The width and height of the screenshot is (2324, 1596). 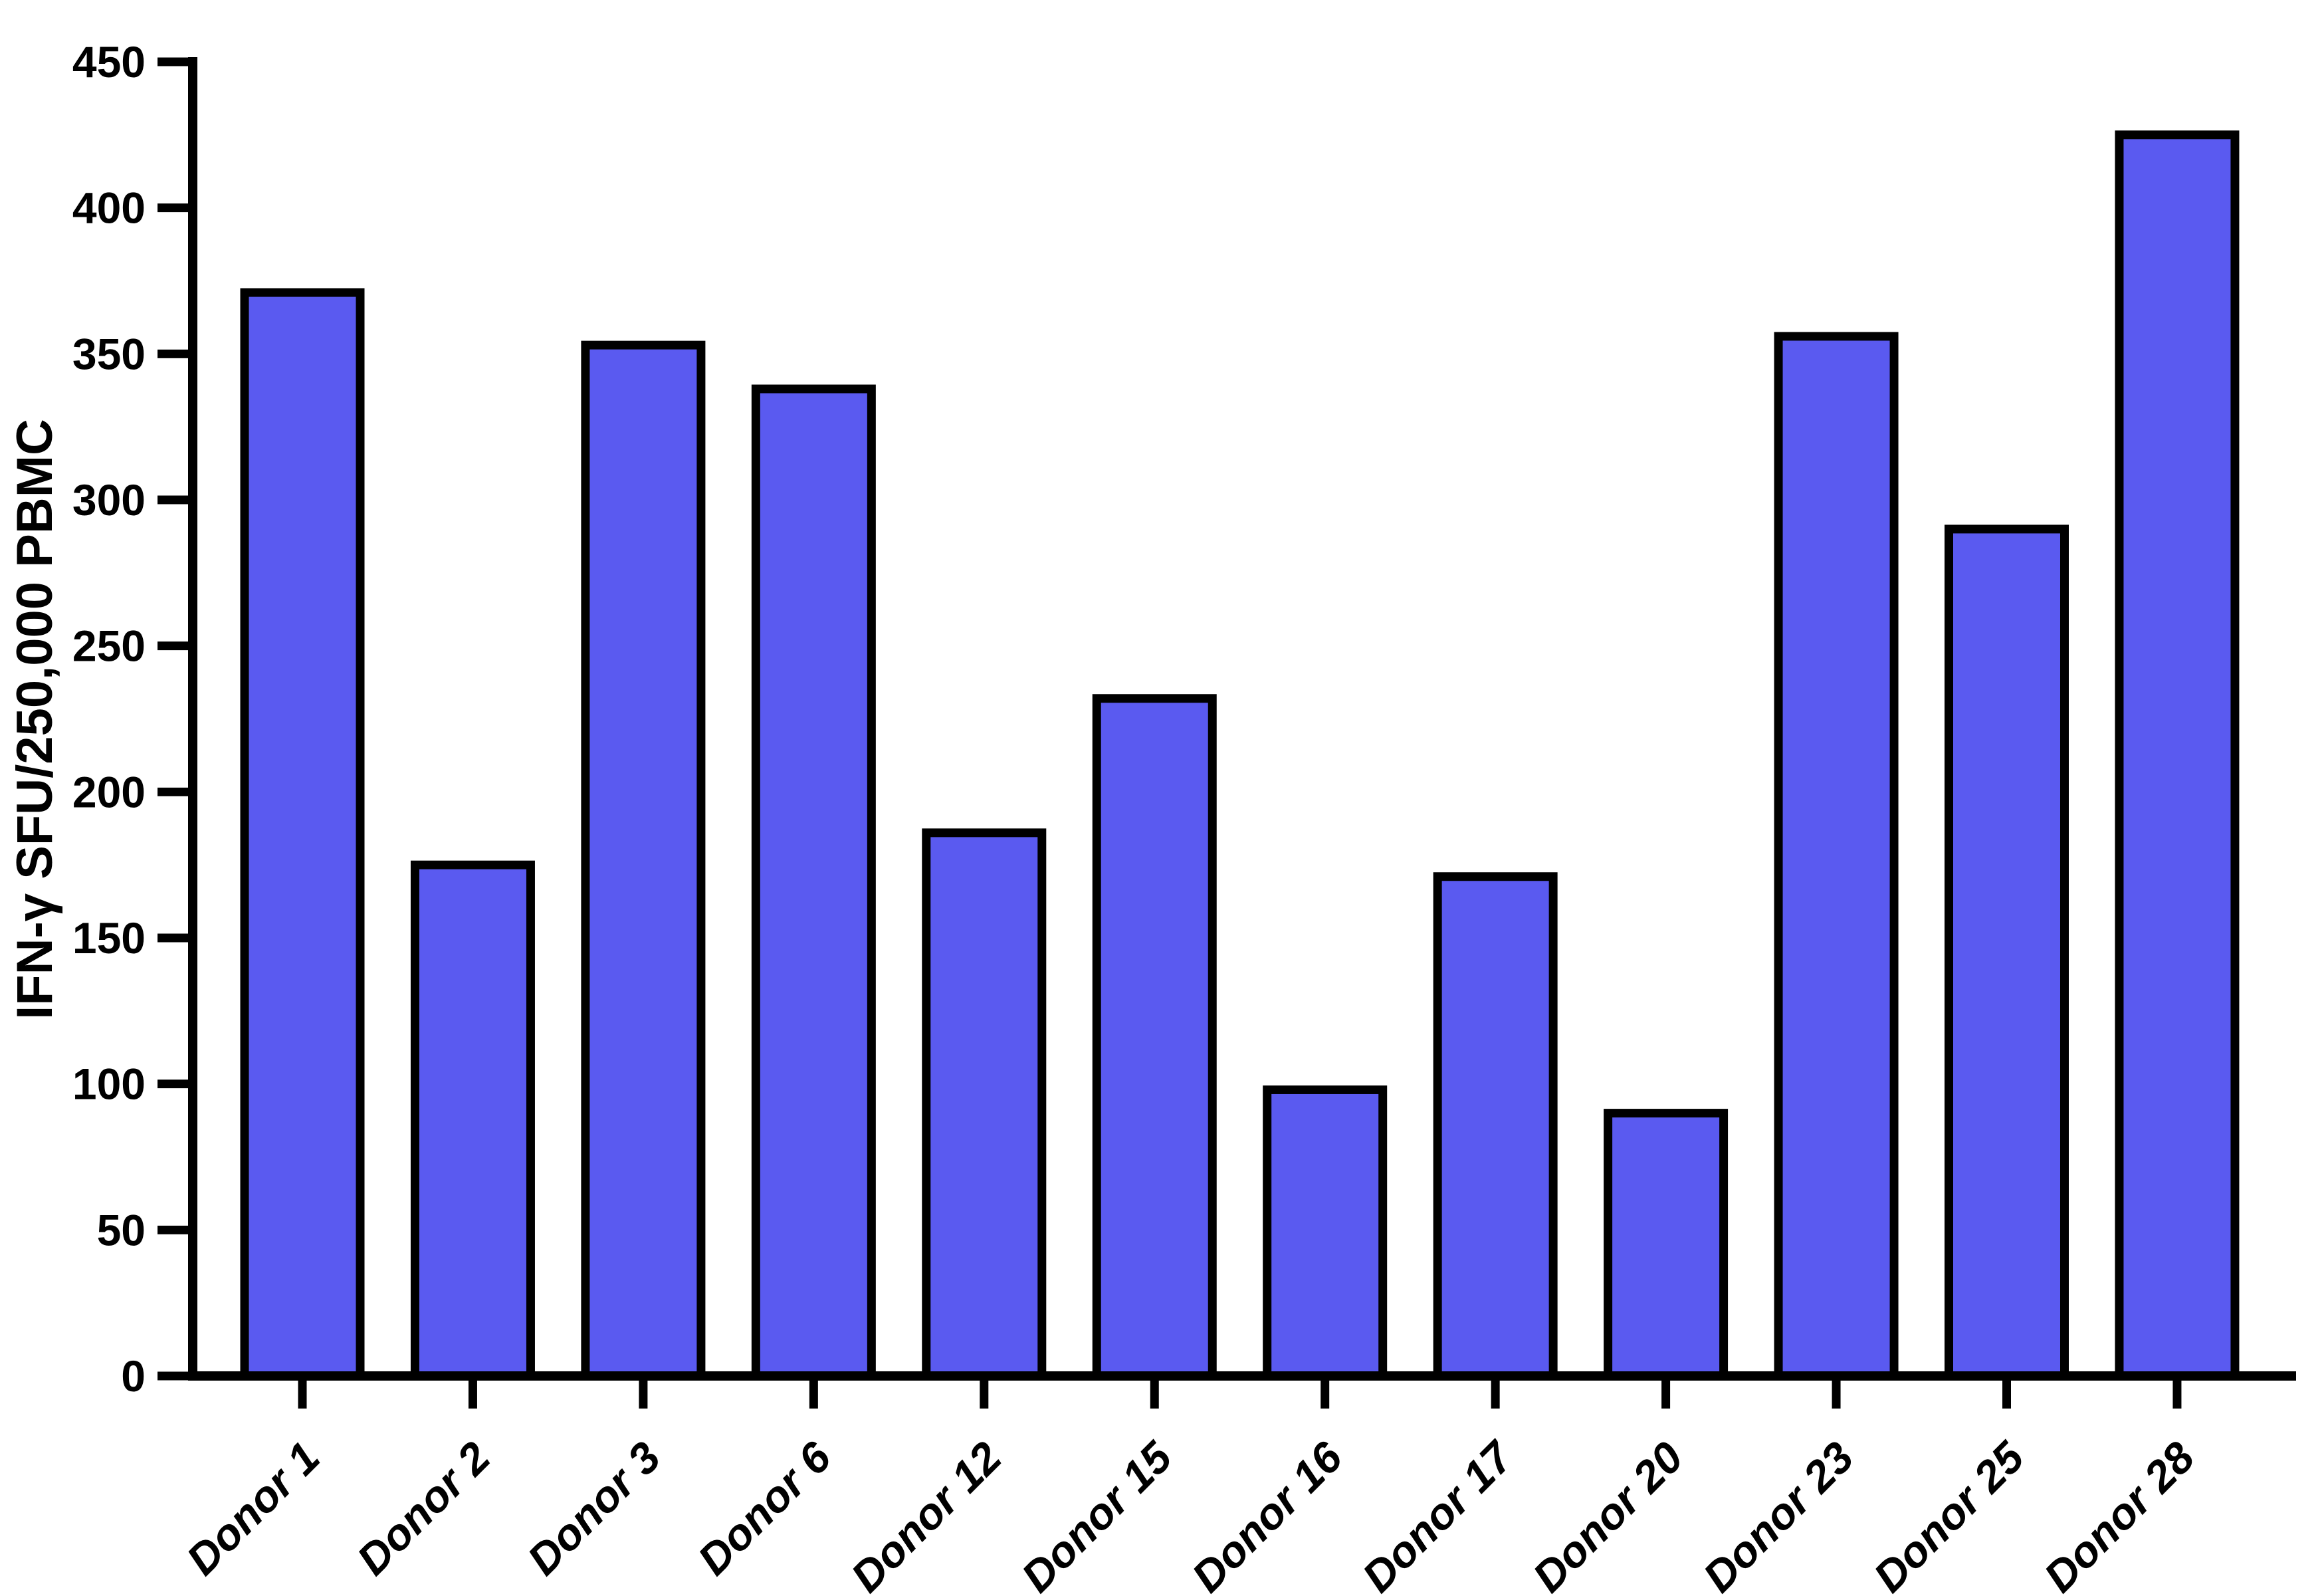 I want to click on y-tick-label: 450, so click(x=109, y=61).